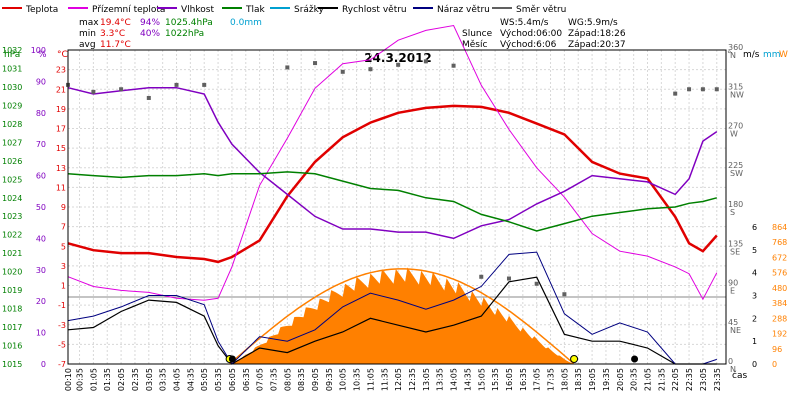  What do you see at coordinates (41, 207) in the screenshot?
I see `humidity-tick-label: 50` at bounding box center [41, 207].